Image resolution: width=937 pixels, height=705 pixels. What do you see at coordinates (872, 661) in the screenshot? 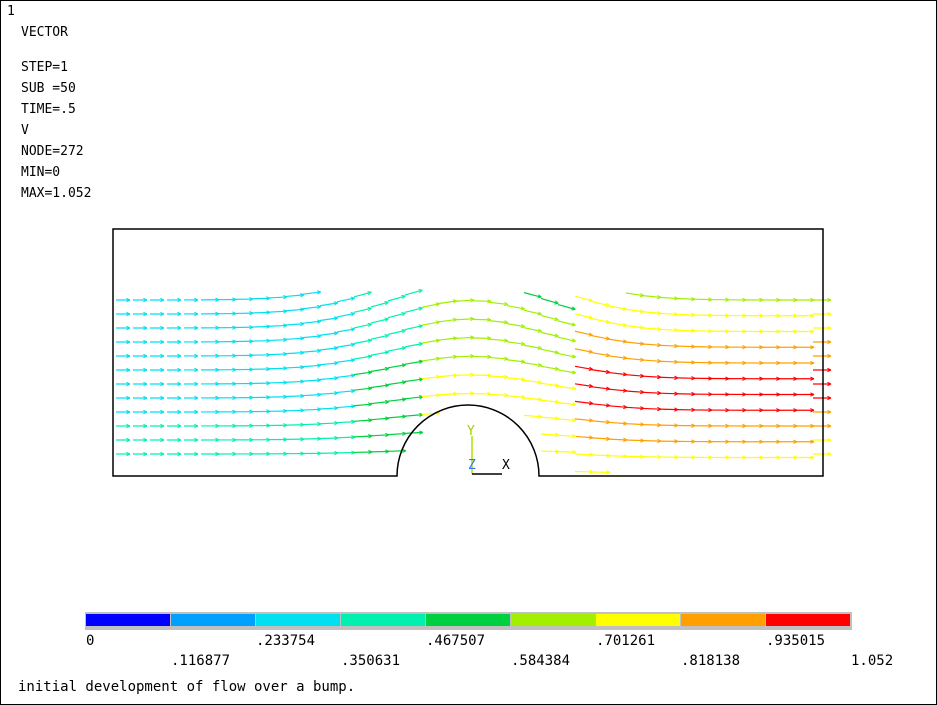
I see `legend-label-9: 1.052` at bounding box center [872, 661].